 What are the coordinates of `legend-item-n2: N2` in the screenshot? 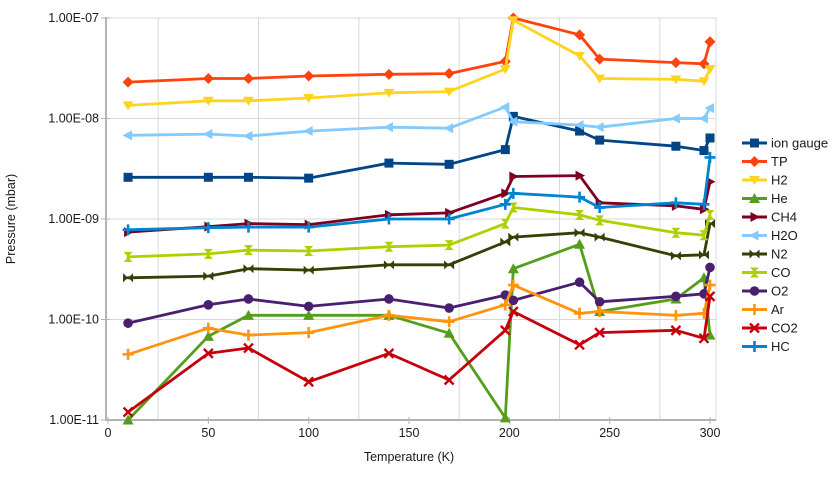 It's located at (765, 254).